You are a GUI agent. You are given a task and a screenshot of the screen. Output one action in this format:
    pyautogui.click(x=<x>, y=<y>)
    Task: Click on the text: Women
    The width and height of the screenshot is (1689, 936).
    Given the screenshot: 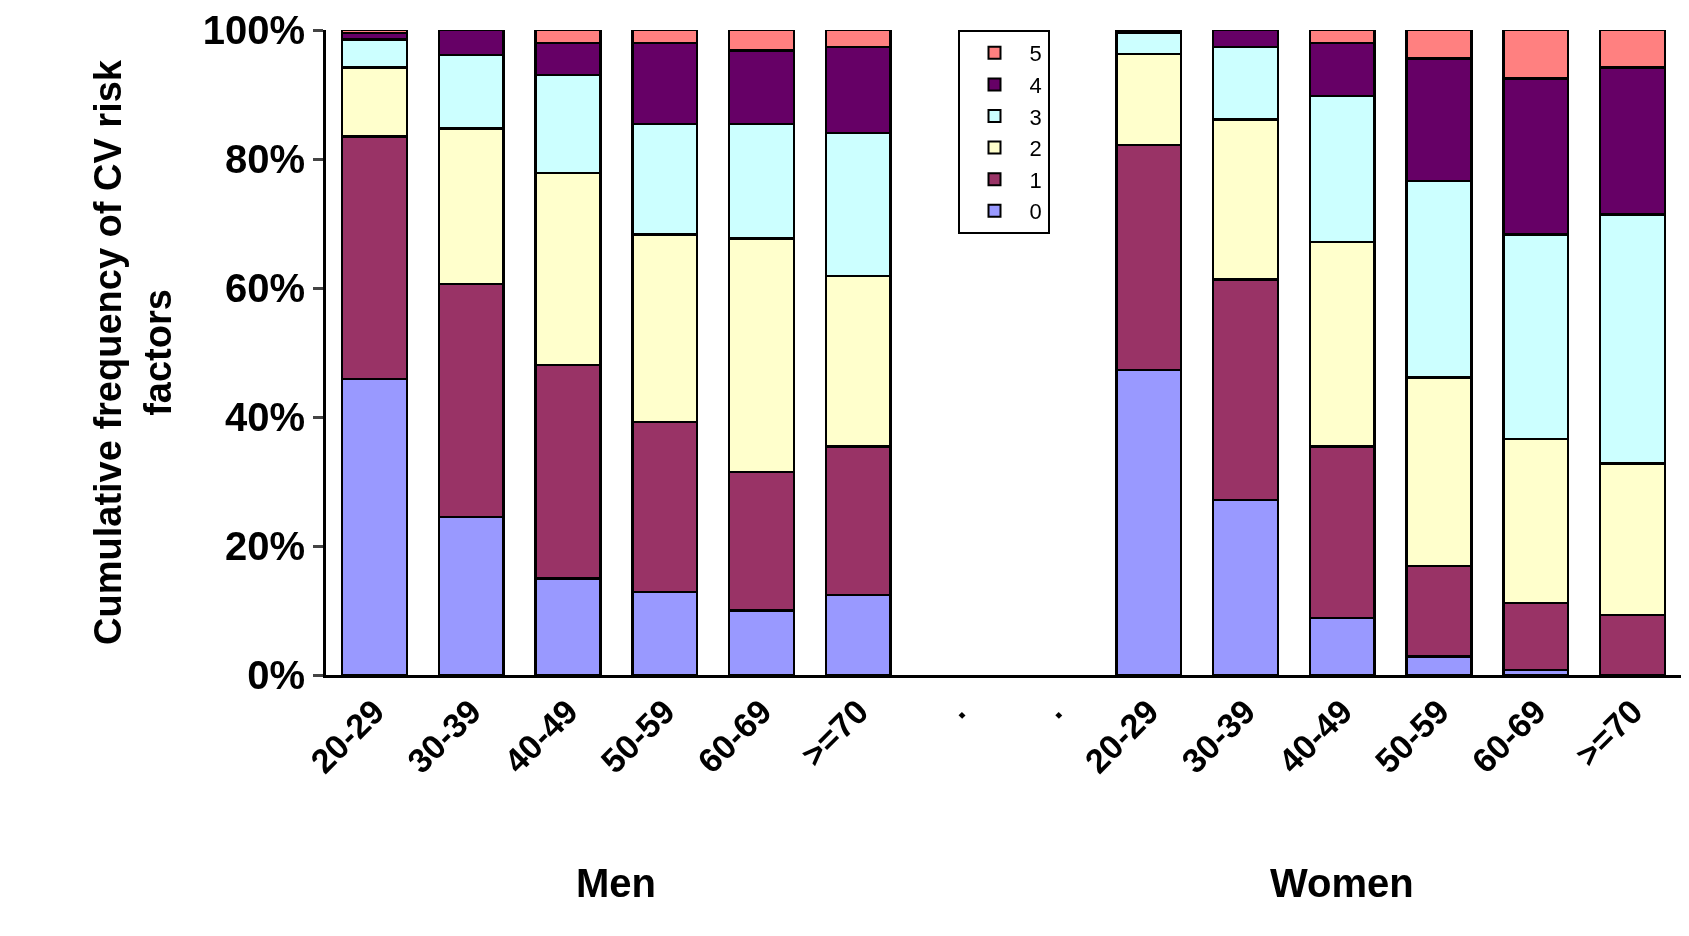 What is the action you would take?
    pyautogui.click(x=1342, y=883)
    